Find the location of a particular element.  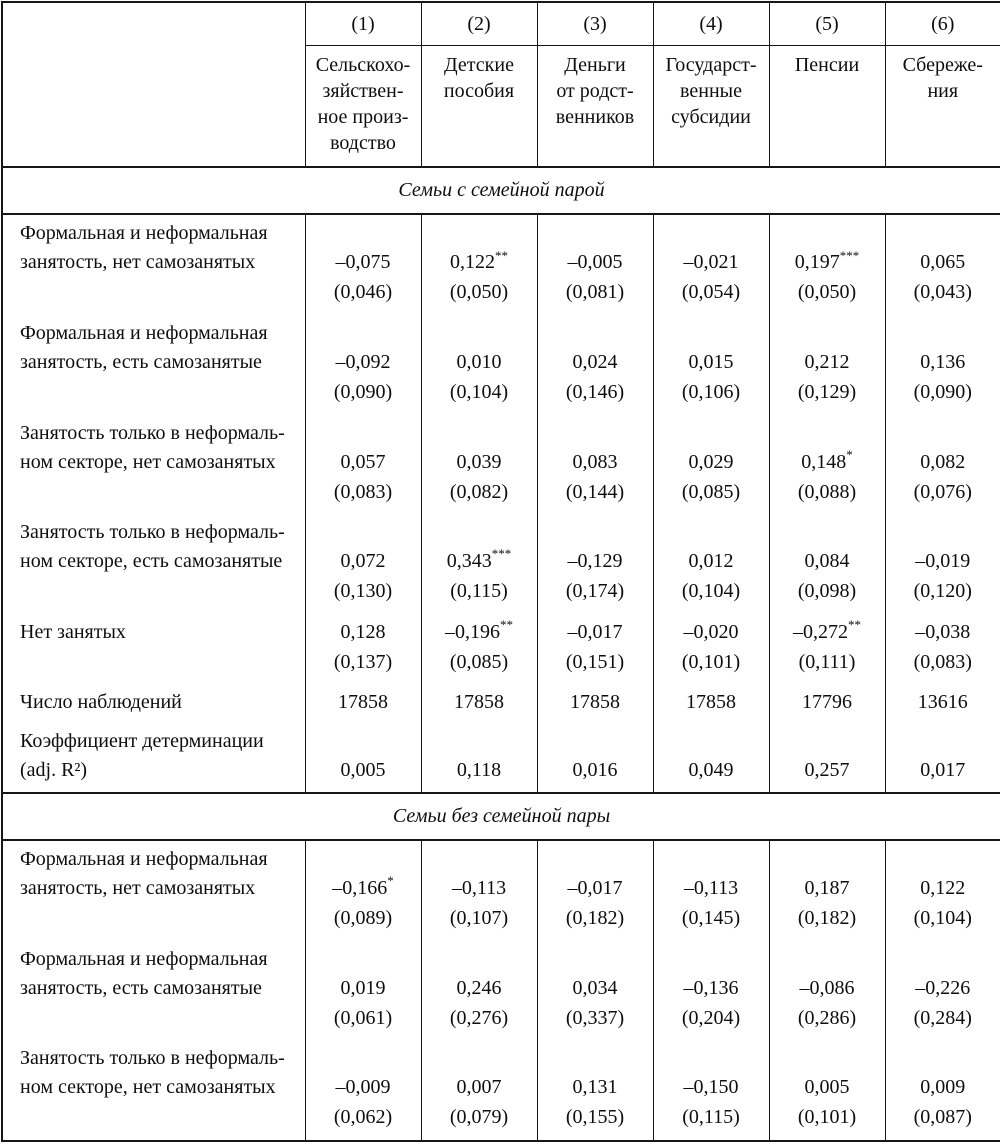

significance-stars: *** is located at coordinates (849, 255).